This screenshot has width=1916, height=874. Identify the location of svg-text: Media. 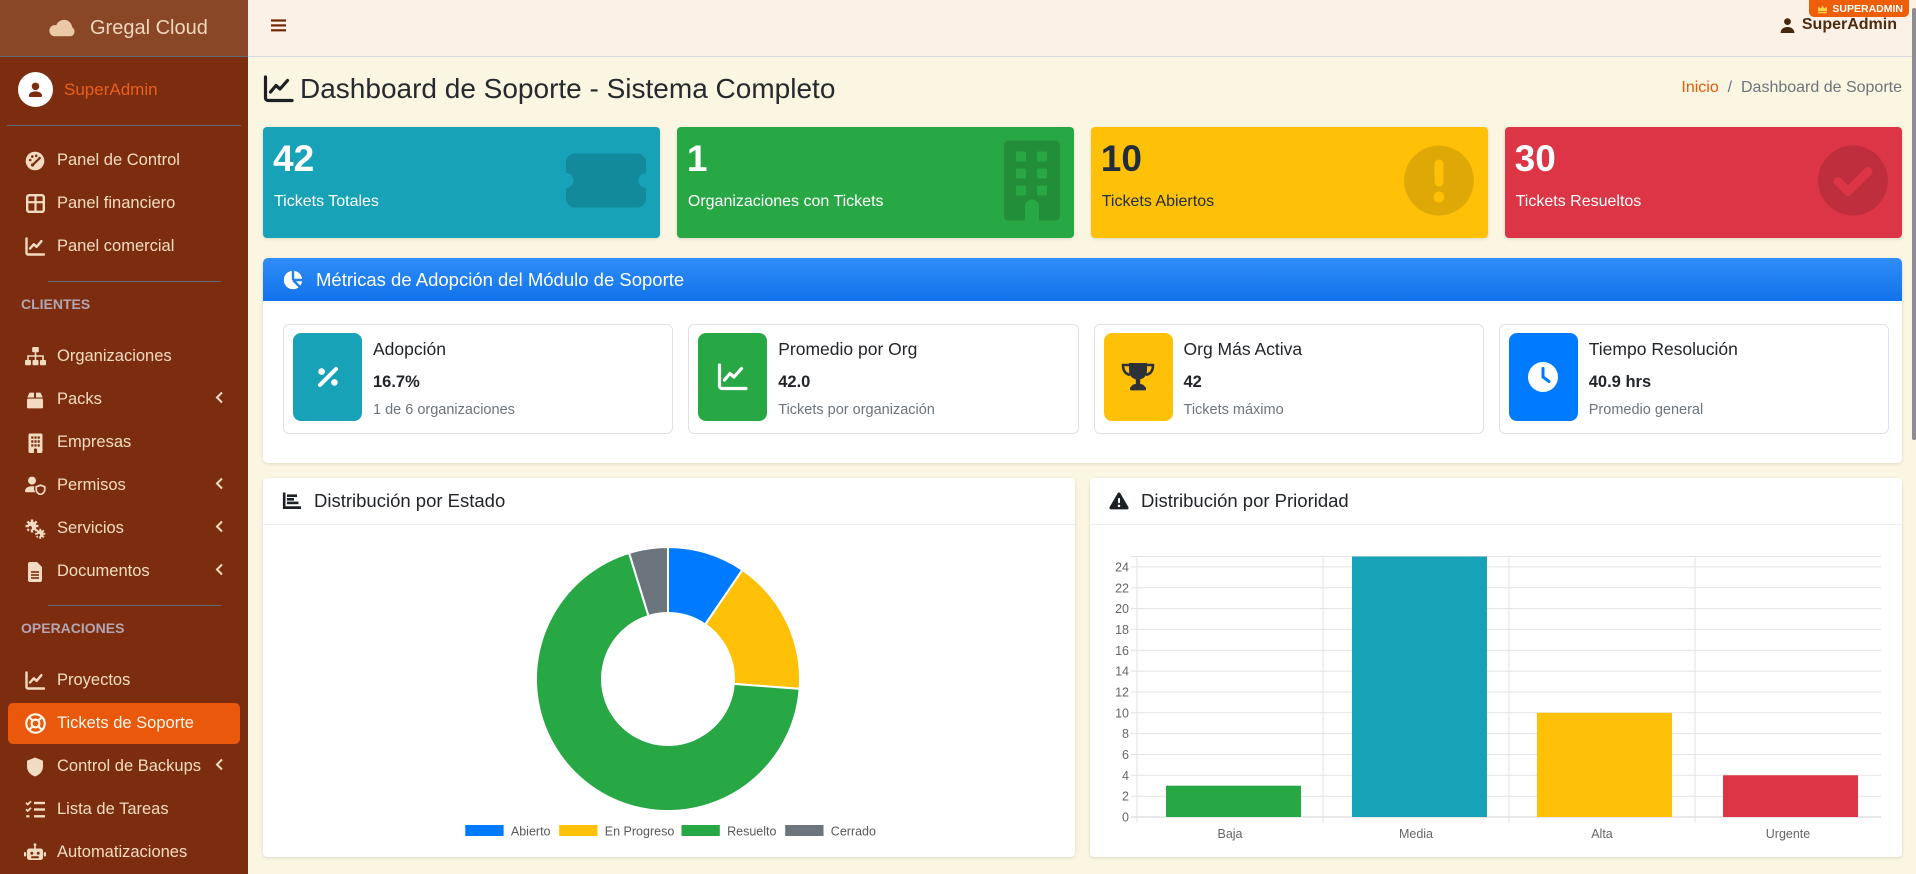
(1416, 834).